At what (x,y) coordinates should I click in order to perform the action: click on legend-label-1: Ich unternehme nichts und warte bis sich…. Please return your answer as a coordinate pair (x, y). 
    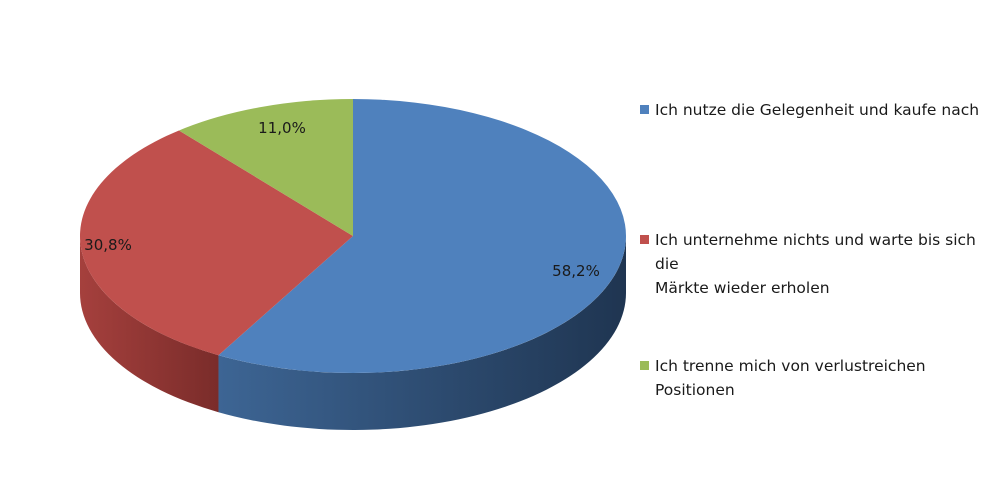
    Looking at the image, I should click on (822, 264).